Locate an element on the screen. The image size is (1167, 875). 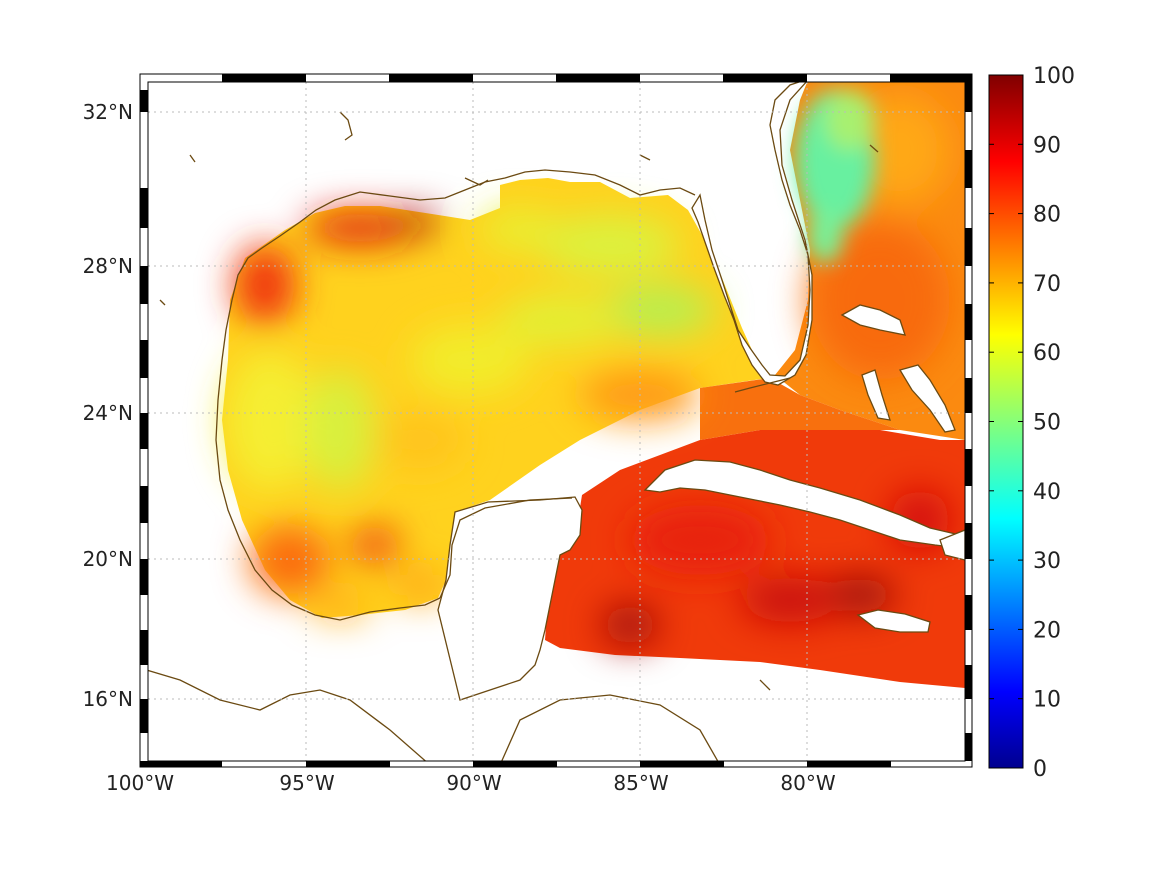
colorbar: 0 10 20 30 40 50 60 70 80 90 100 is located at coordinates (1031, 423).